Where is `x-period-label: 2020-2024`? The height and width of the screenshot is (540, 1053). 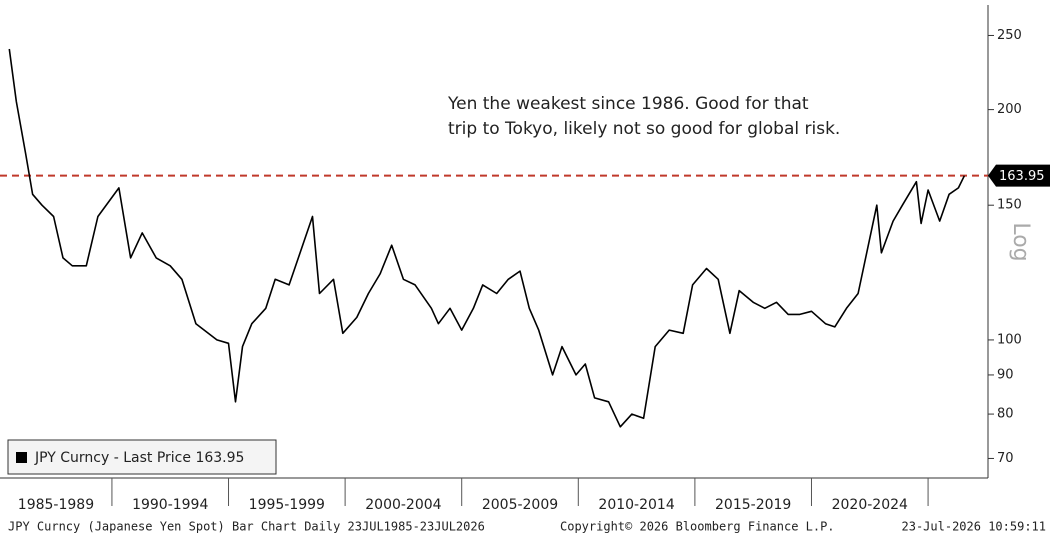 x-period-label: 2020-2024 is located at coordinates (870, 505).